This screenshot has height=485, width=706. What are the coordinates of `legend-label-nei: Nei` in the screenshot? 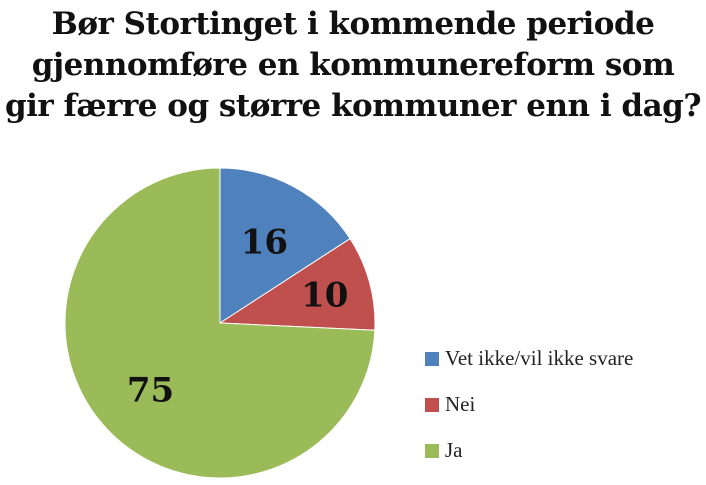 It's located at (460, 404).